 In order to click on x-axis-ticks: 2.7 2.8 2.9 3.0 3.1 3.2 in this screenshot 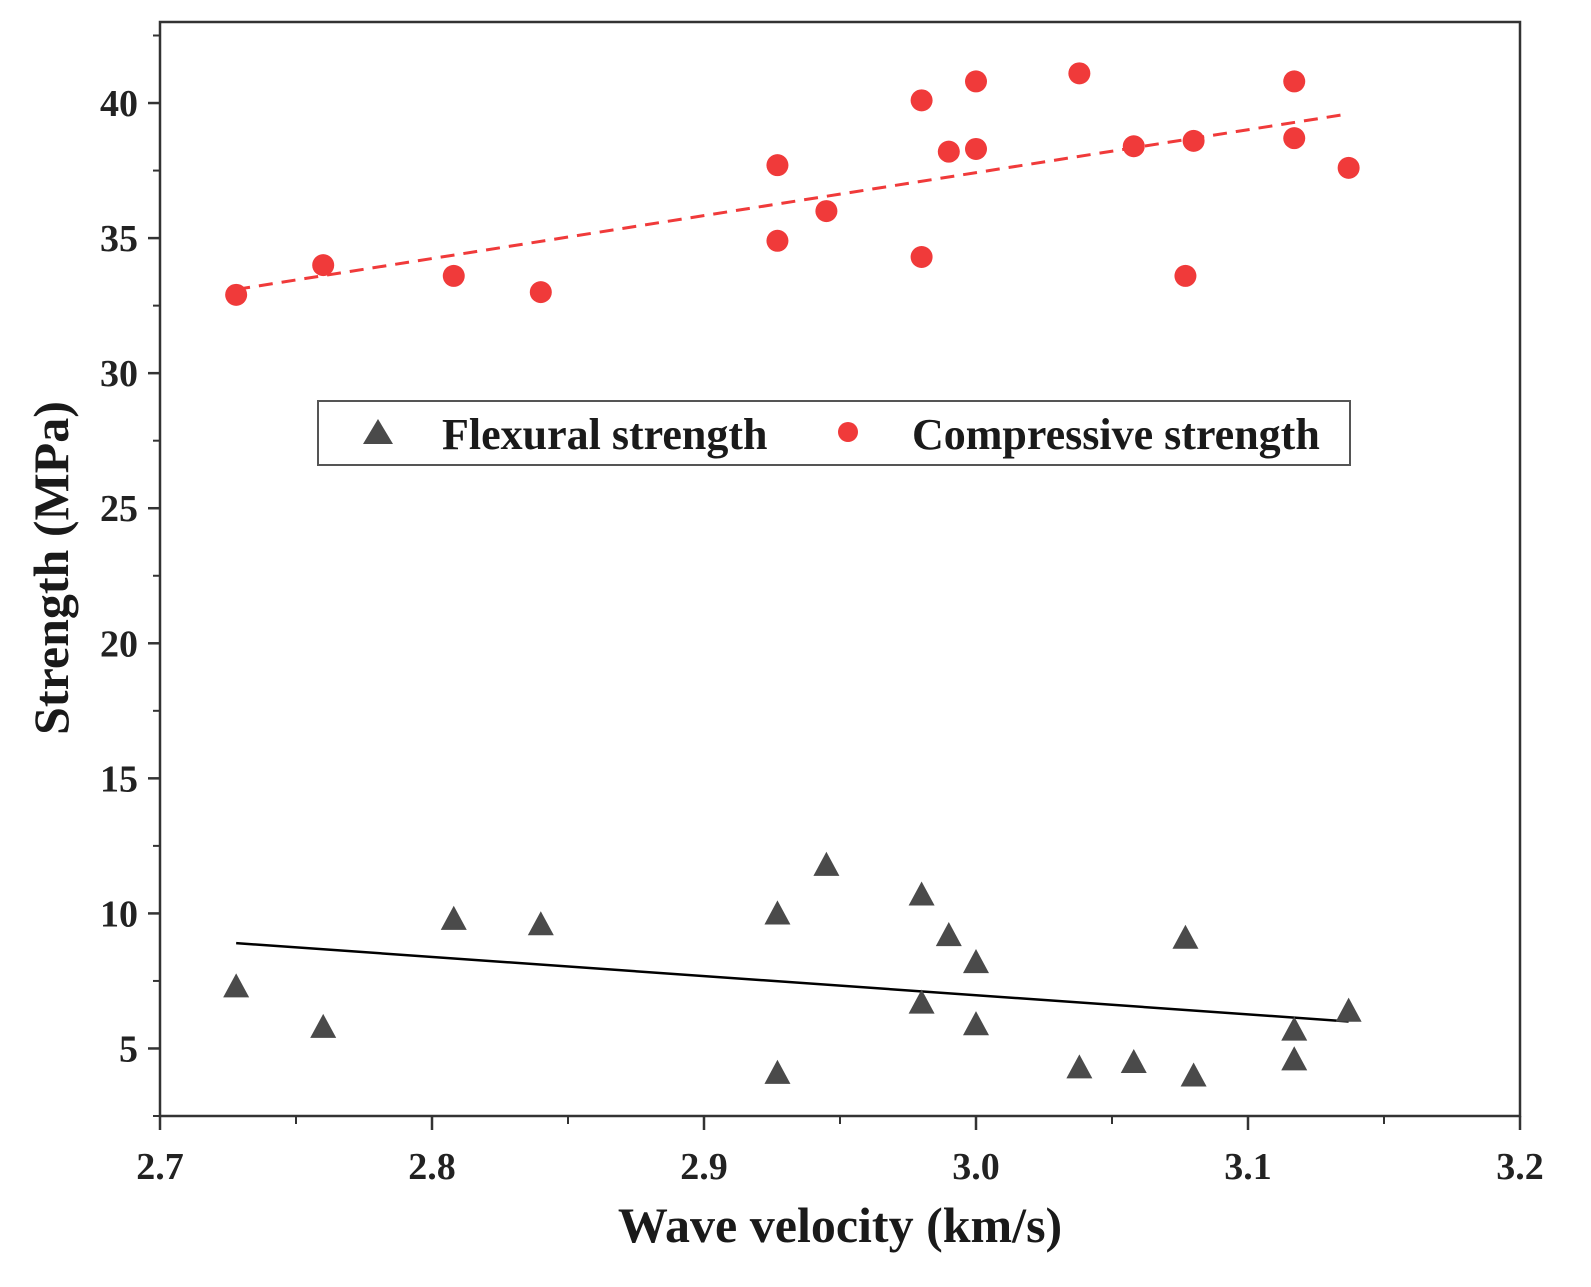, I will do `click(840, 1152)`.